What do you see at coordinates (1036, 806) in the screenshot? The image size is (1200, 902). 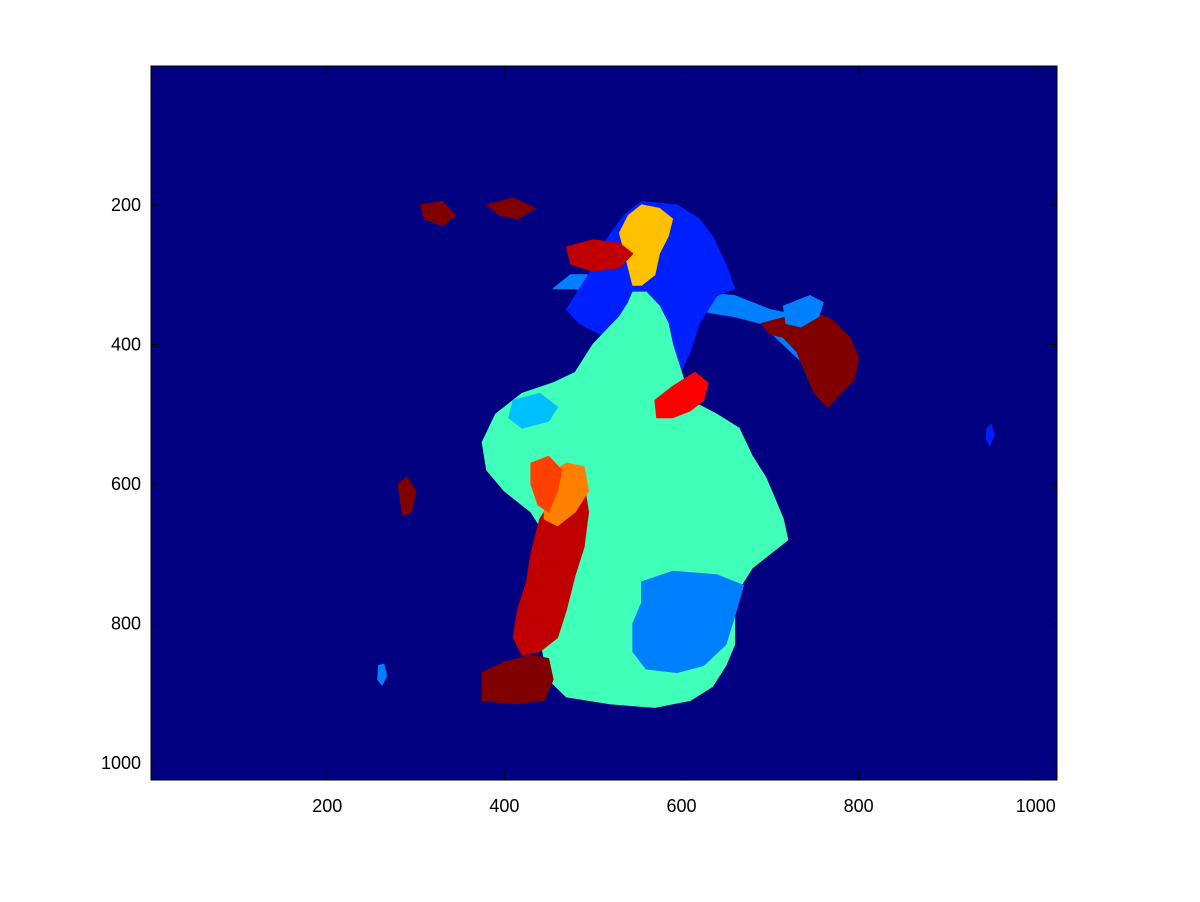 I see `x-tick-label-1000: 1000` at bounding box center [1036, 806].